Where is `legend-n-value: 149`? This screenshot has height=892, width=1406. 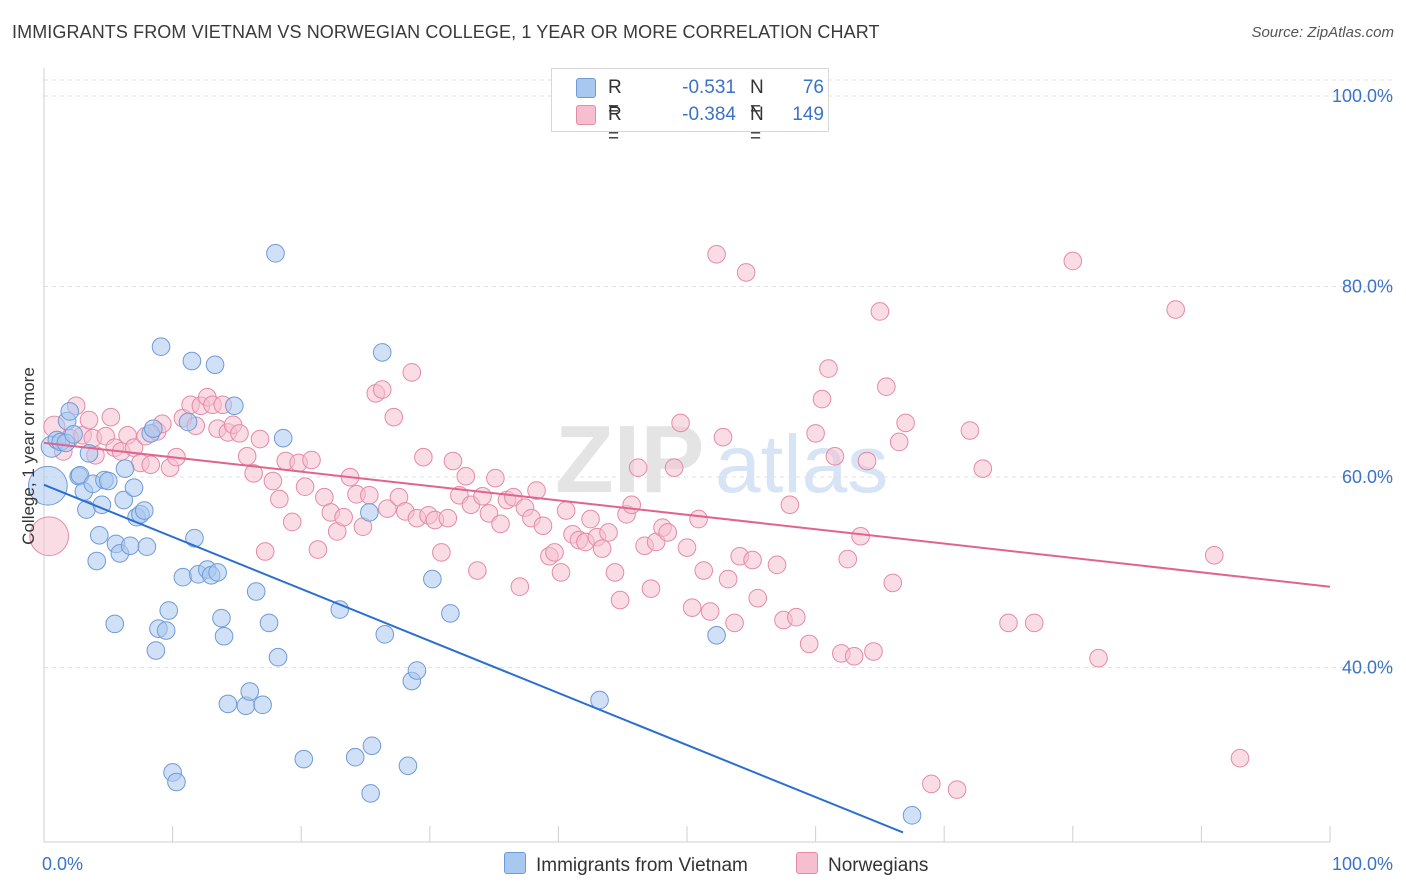 legend-n-value: 149 is located at coordinates (808, 114).